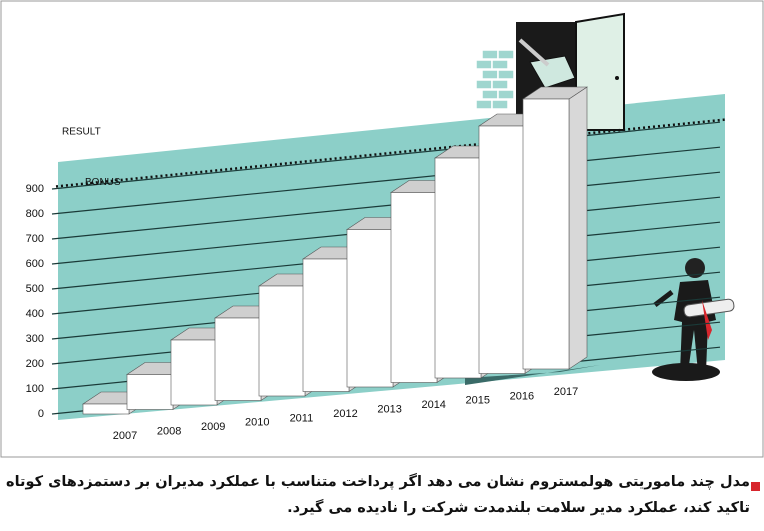 The width and height of the screenshot is (764, 531). I want to click on y-tick-label: 100, so click(35, 389).